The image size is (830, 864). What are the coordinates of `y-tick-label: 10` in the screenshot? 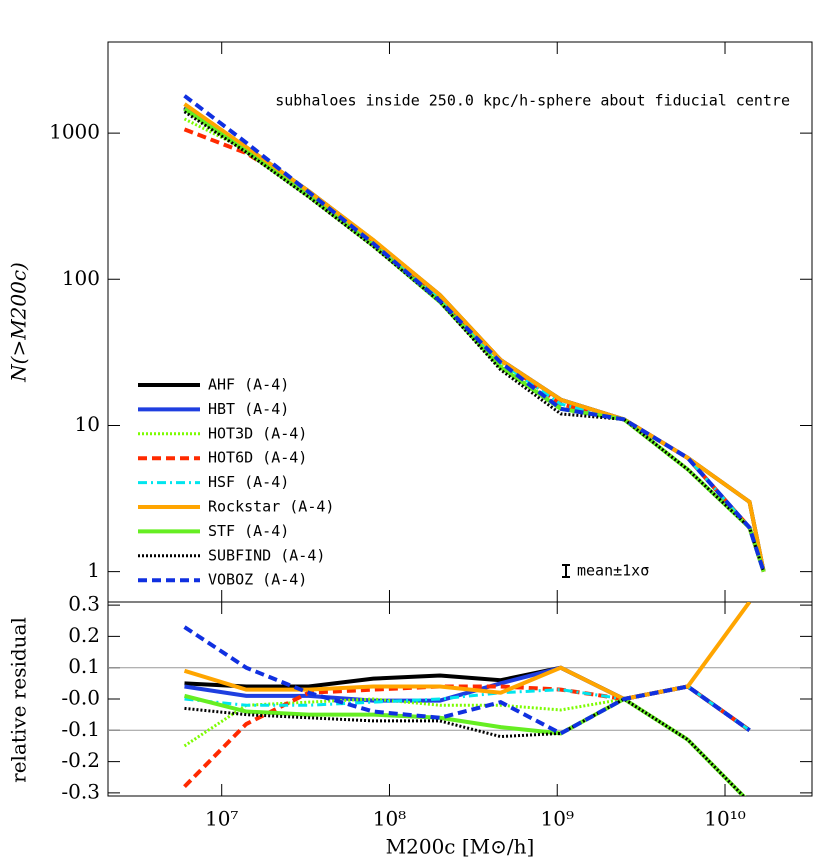 It's located at (87, 424).